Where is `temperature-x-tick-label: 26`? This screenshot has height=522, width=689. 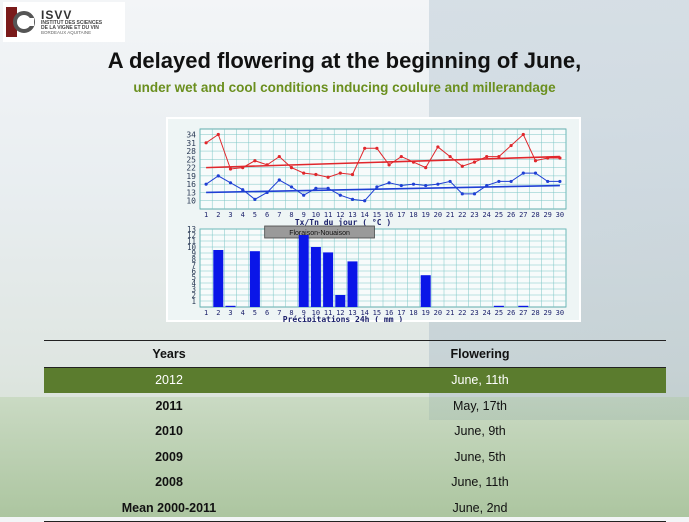 temperature-x-tick-label: 26 is located at coordinates (511, 215).